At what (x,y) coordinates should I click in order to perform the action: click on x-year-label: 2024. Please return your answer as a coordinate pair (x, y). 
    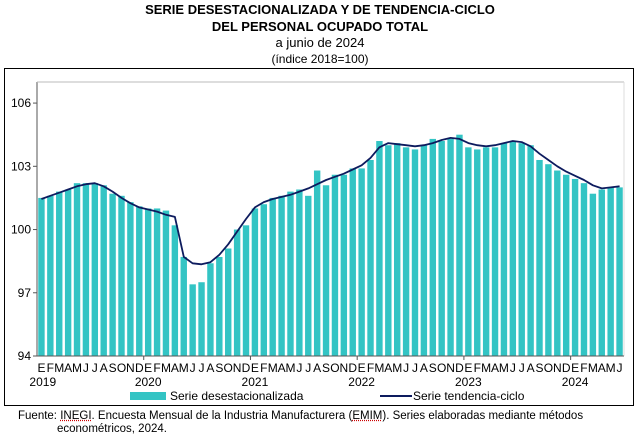
    Looking at the image, I should click on (575, 382).